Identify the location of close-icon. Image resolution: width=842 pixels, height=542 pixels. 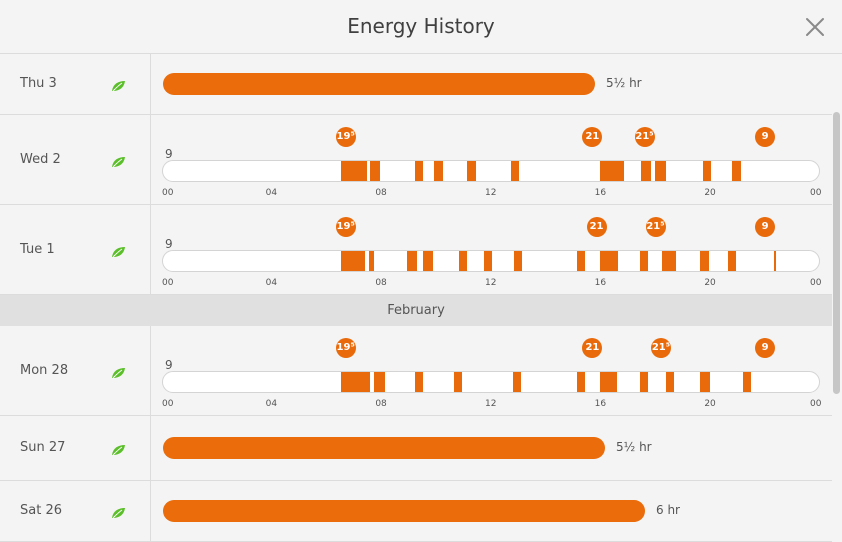
(815, 27).